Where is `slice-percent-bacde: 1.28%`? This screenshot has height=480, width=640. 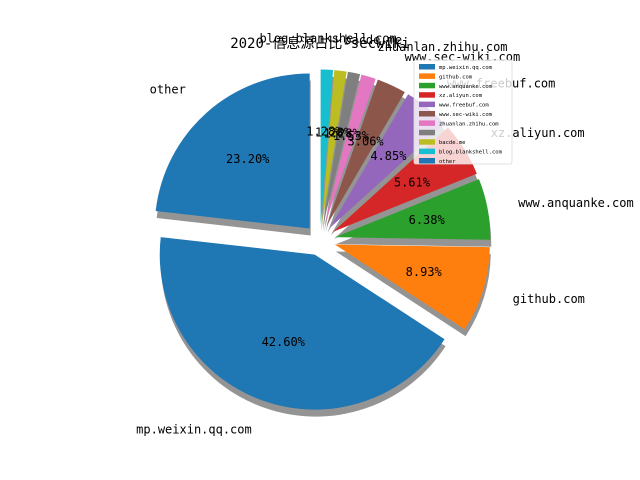
slice-percent-bacde: 1.28% is located at coordinates (333, 132).